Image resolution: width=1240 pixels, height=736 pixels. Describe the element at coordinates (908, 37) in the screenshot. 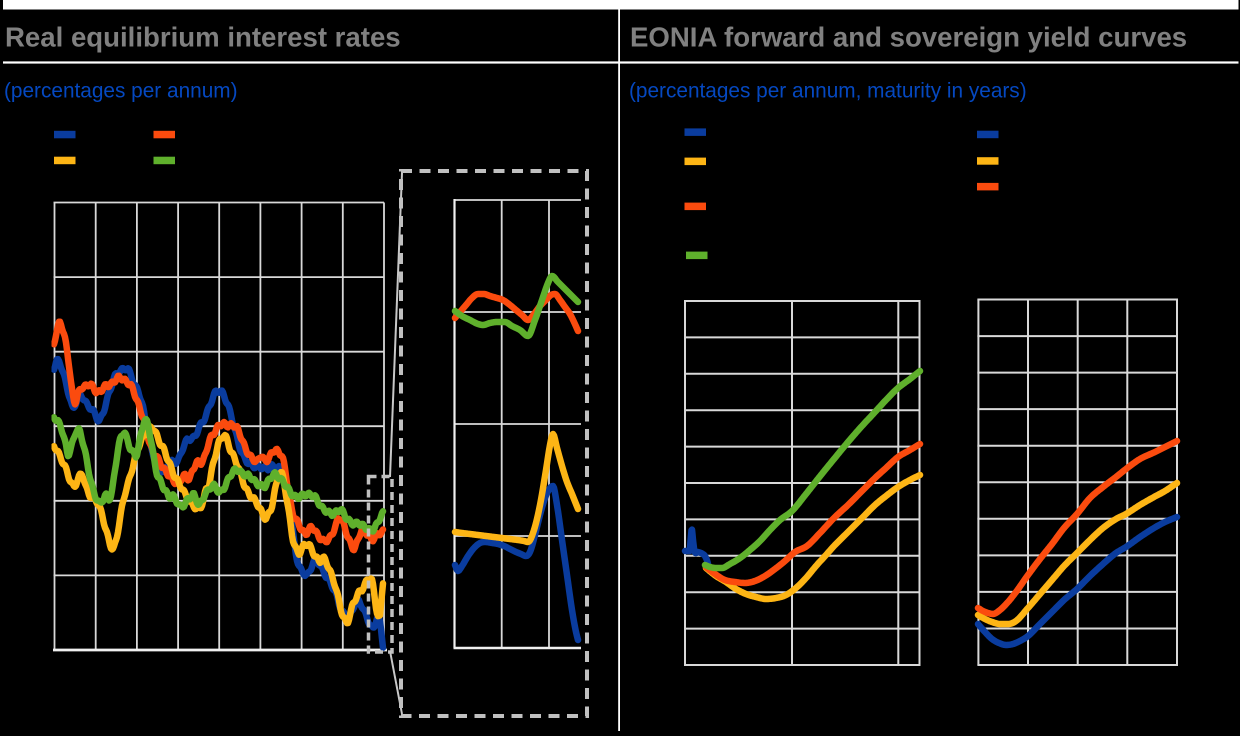

I see `svg-text:EONIA forward and sovereign yi: EONIA forward and sovereign yield curves` at that location.